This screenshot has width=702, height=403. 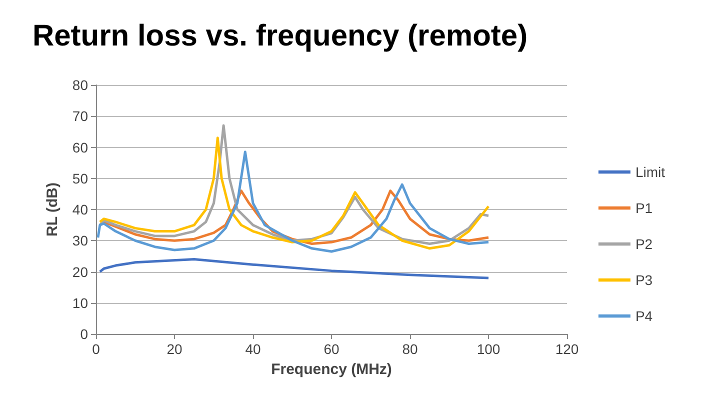 What do you see at coordinates (644, 244) in the screenshot?
I see `legend-label: P2` at bounding box center [644, 244].